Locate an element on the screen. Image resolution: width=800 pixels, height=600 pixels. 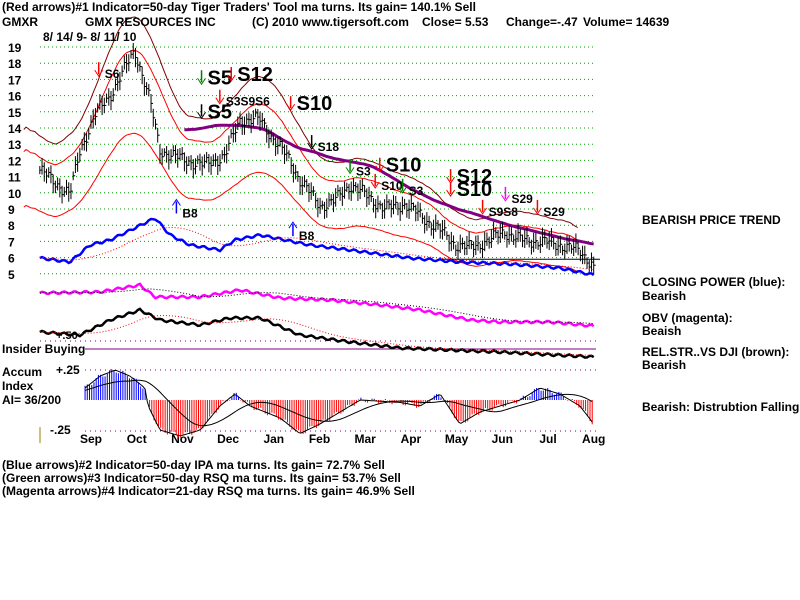
sell-signal-label: S3S9S6 is located at coordinates (248, 102).